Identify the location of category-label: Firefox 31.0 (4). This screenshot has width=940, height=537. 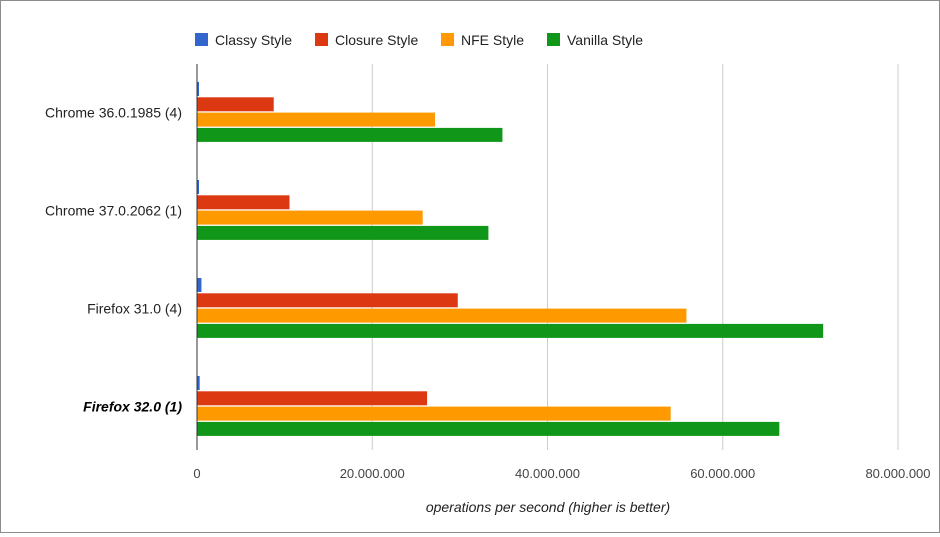
(134, 309).